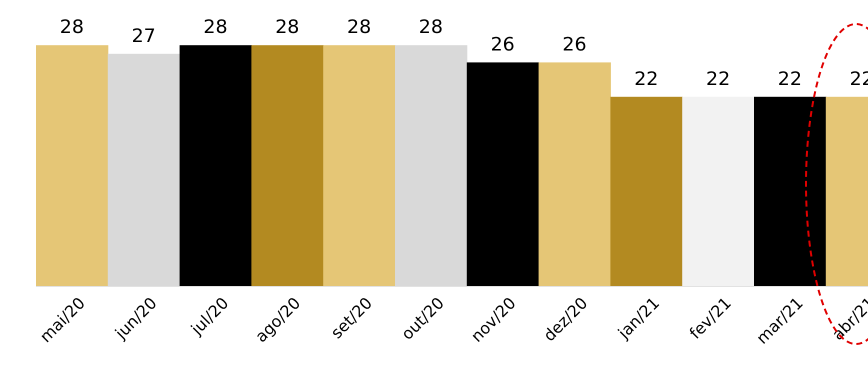 The height and width of the screenshot is (367, 868). What do you see at coordinates (574, 44) in the screenshot?
I see `value-label-dez-20: 26` at bounding box center [574, 44].